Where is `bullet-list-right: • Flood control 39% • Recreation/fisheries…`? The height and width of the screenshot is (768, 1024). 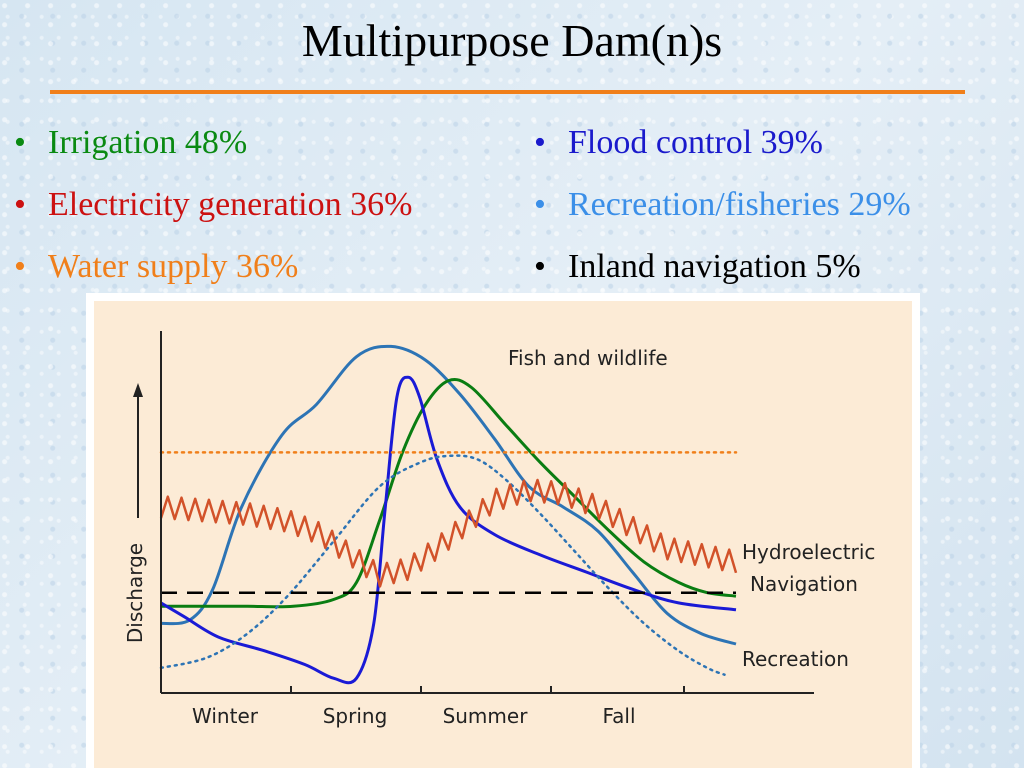
bullet-list-right: • Flood control 39% • Recreation/fisheries… is located at coordinates (722, 205).